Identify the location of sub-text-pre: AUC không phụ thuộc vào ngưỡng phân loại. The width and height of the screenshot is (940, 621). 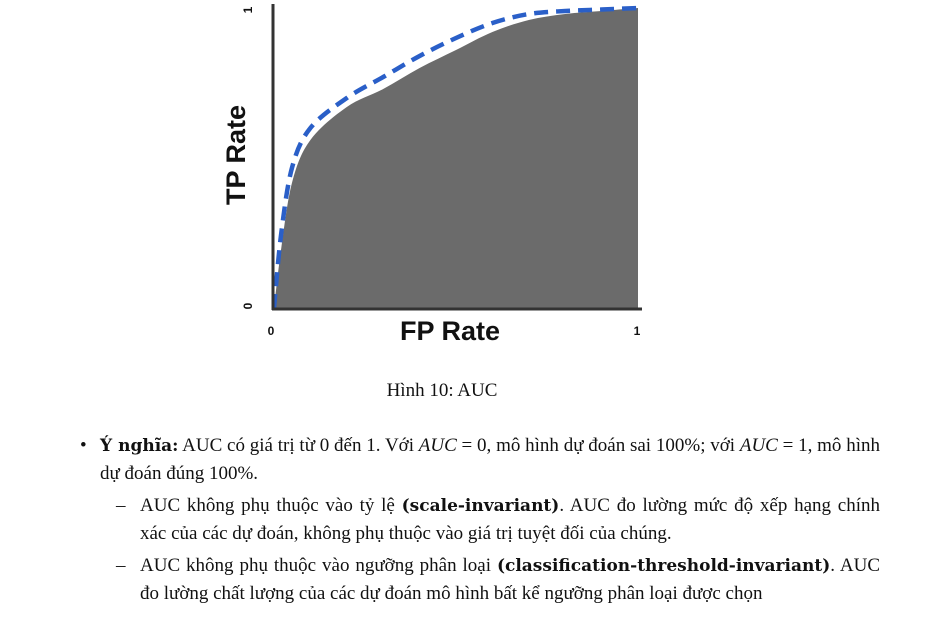
(318, 565).